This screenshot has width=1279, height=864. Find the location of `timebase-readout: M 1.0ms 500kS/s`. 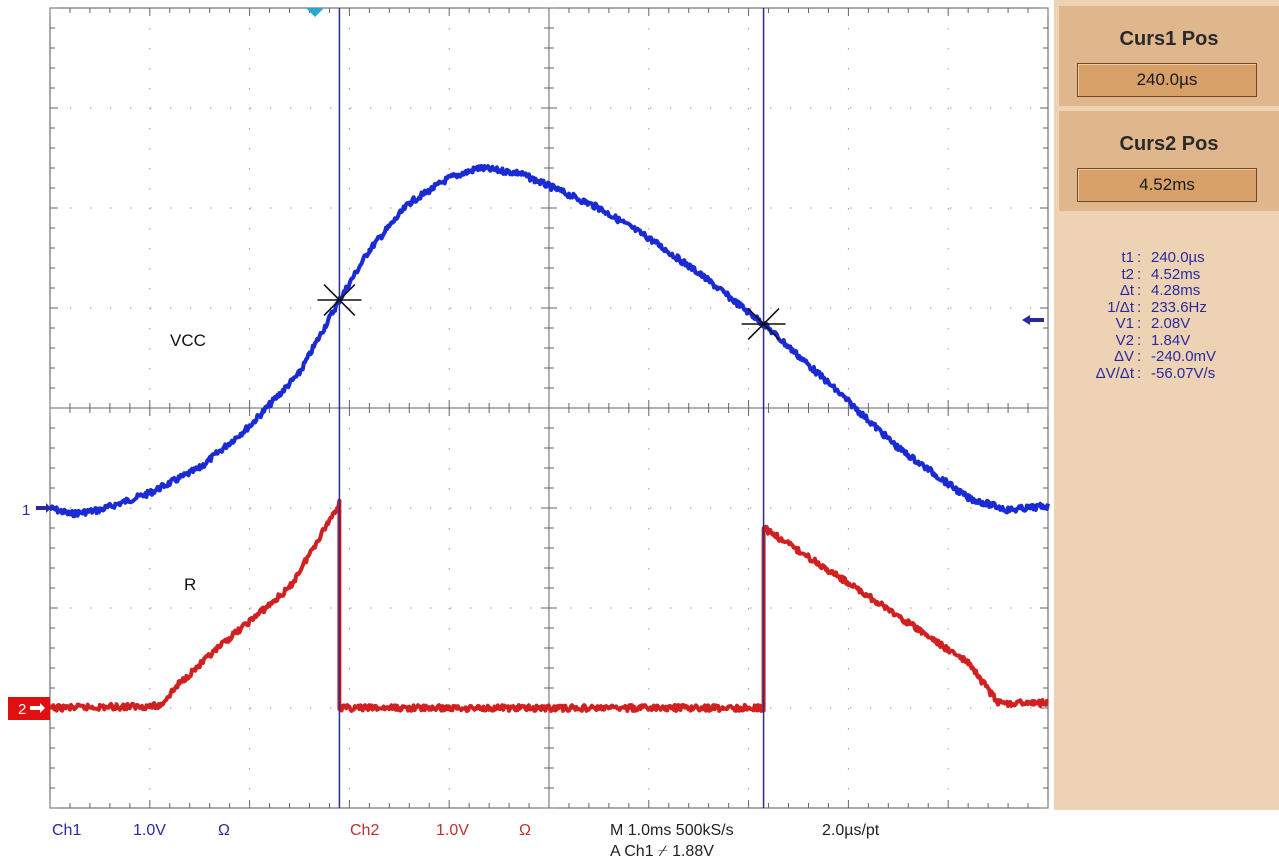

timebase-readout: M 1.0ms 500kS/s is located at coordinates (672, 830).